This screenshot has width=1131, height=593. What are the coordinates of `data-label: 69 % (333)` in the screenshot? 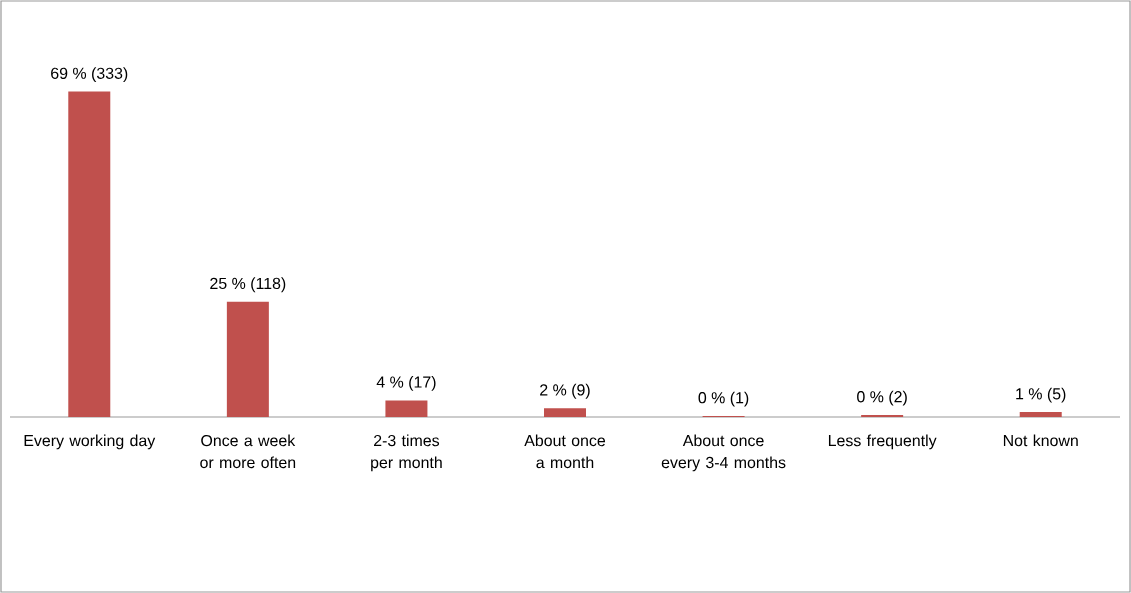 It's located at (89, 75).